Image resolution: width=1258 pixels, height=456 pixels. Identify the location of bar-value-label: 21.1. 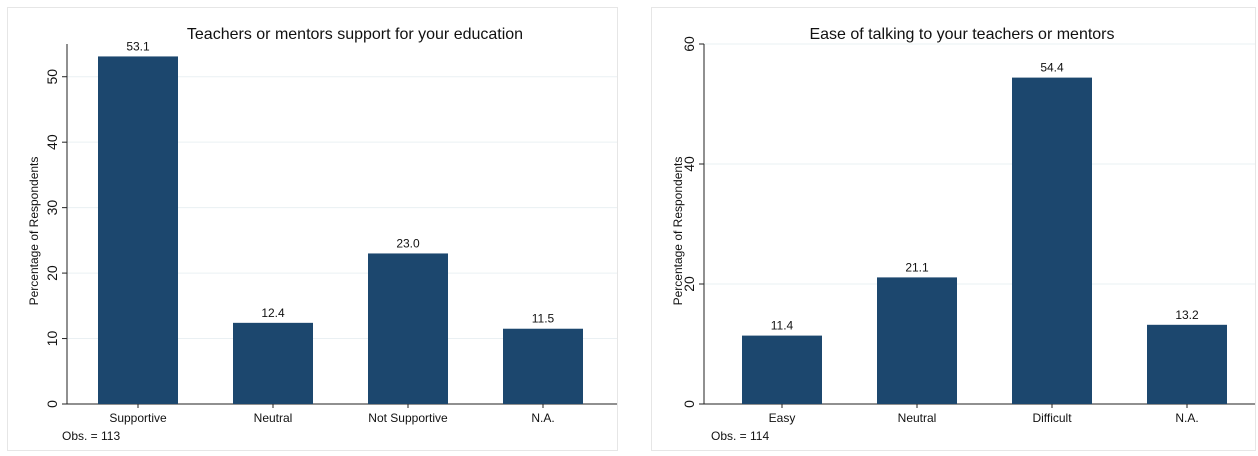
(917, 267).